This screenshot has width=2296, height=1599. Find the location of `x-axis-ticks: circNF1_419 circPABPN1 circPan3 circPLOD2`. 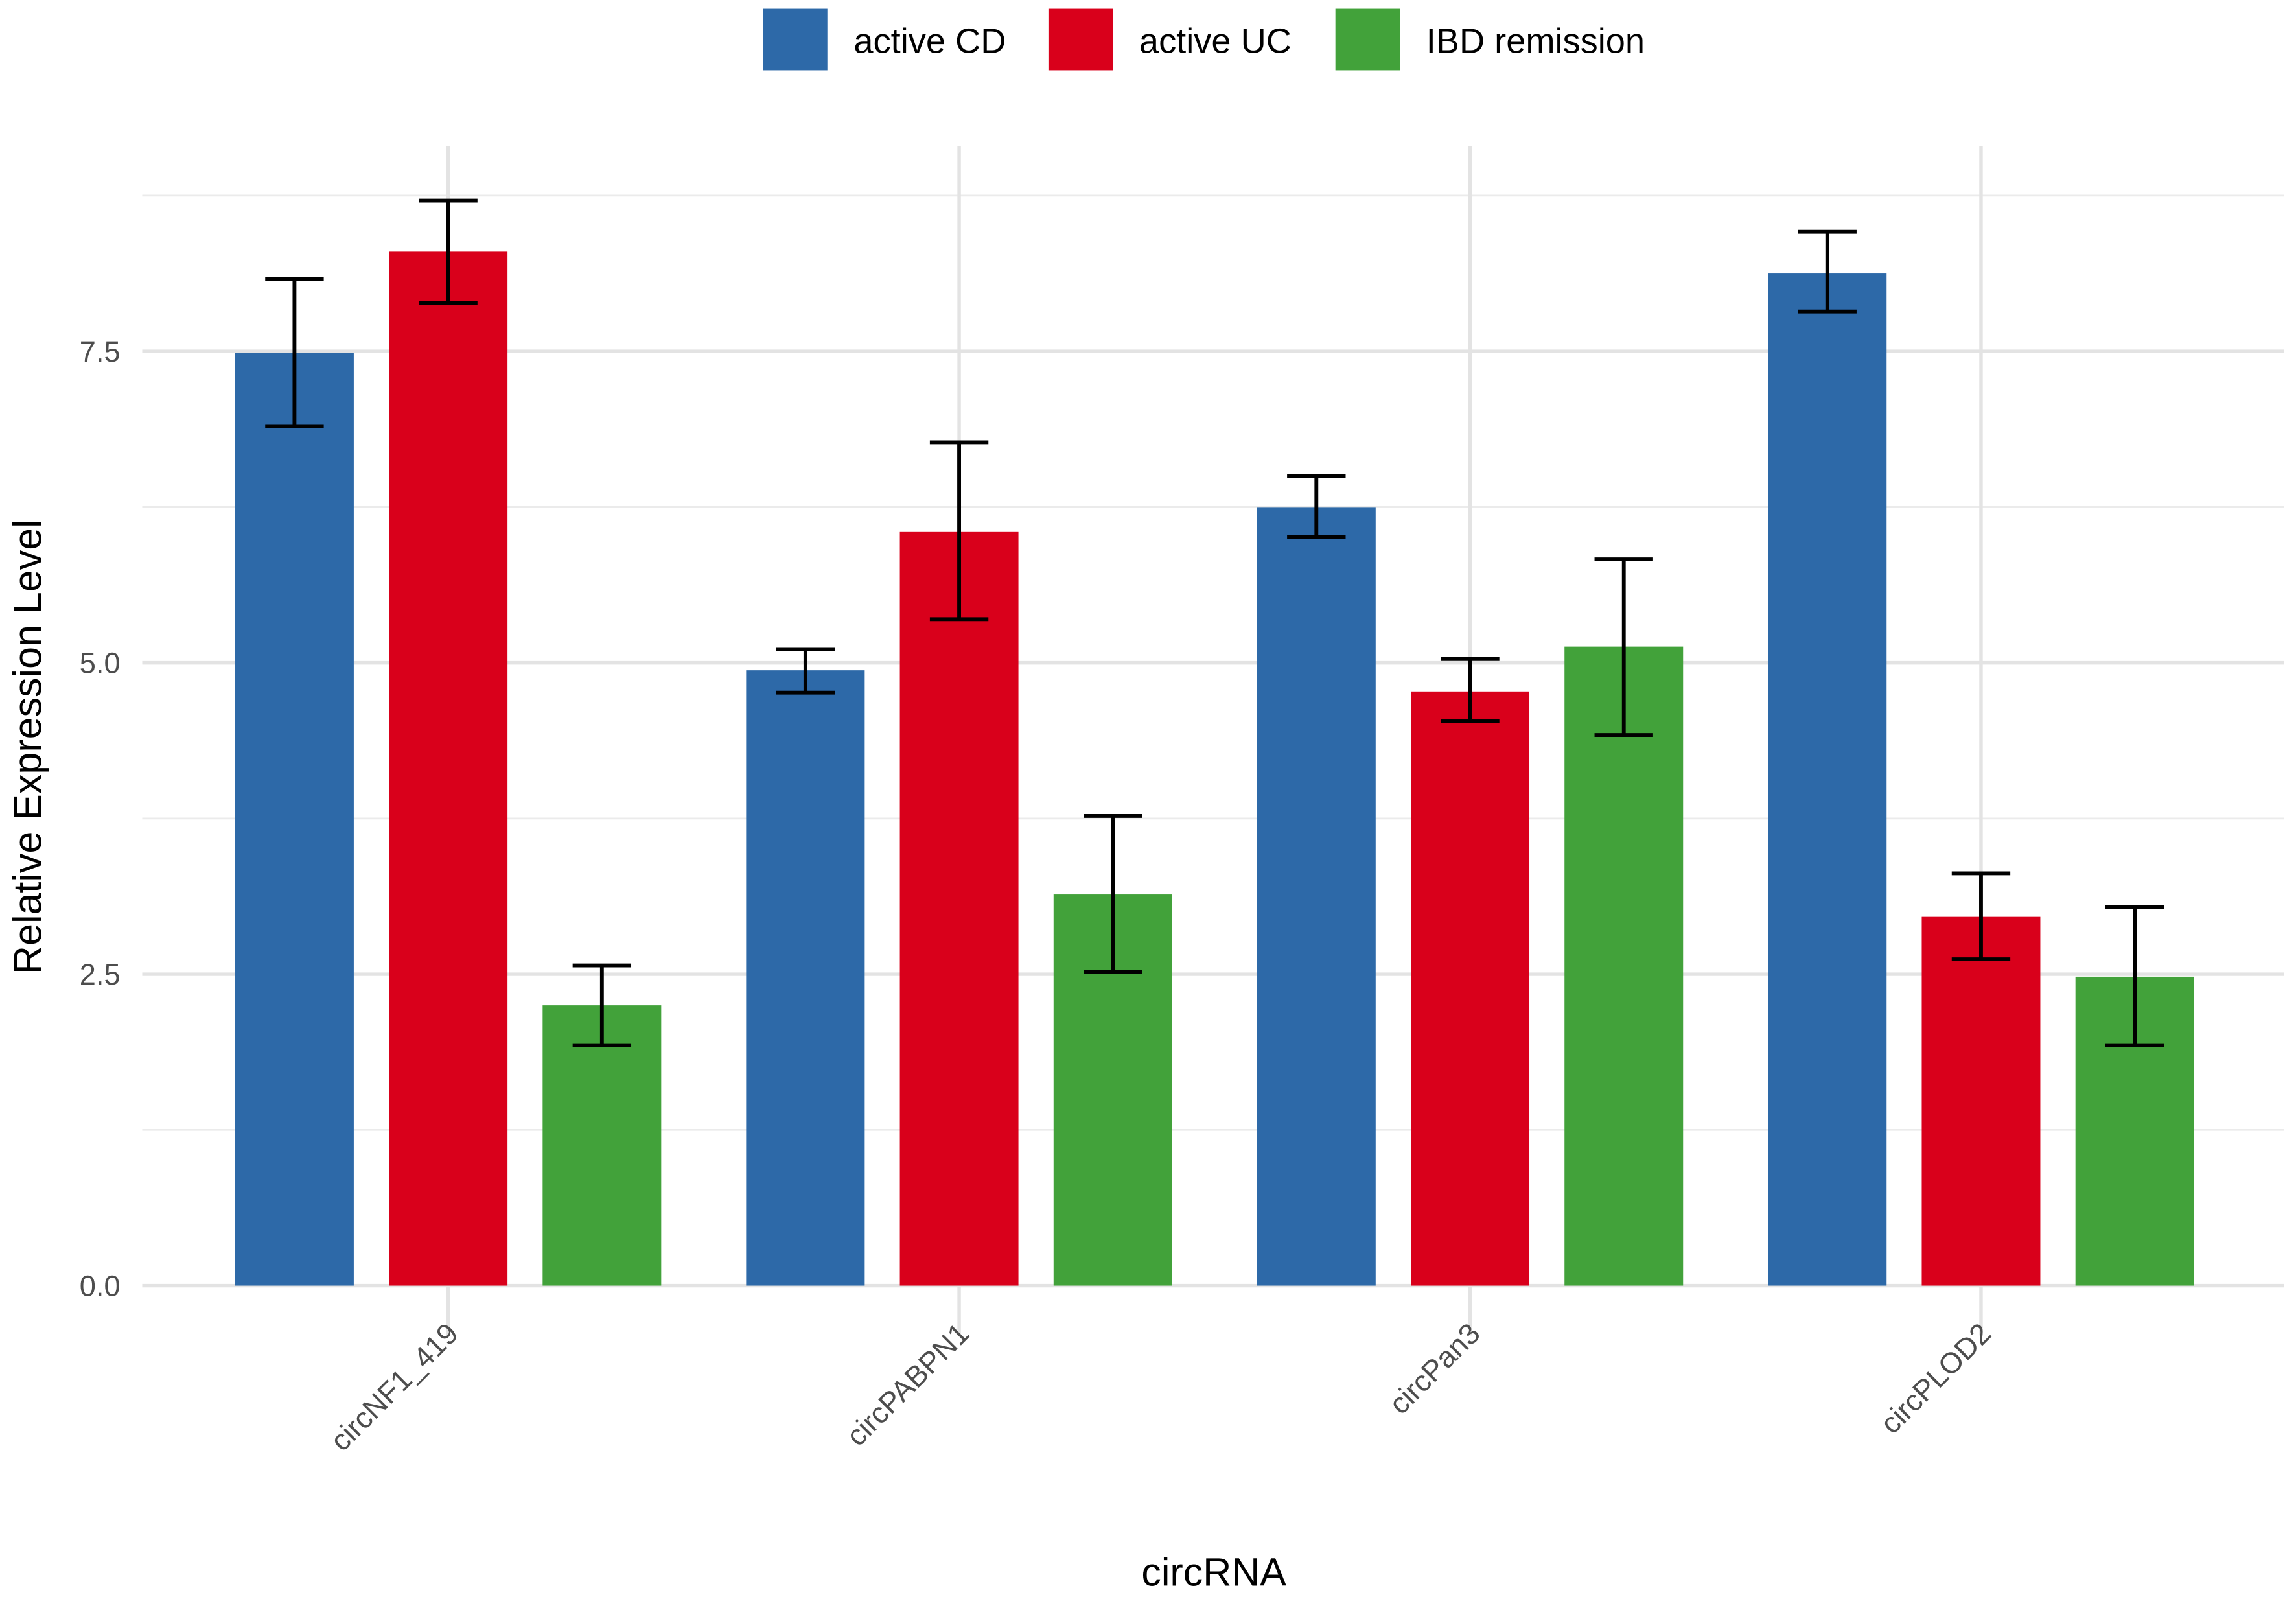

x-axis-ticks: circNF1_419 circPABPN1 circPan3 circPLOD2 is located at coordinates (1160, 1386).